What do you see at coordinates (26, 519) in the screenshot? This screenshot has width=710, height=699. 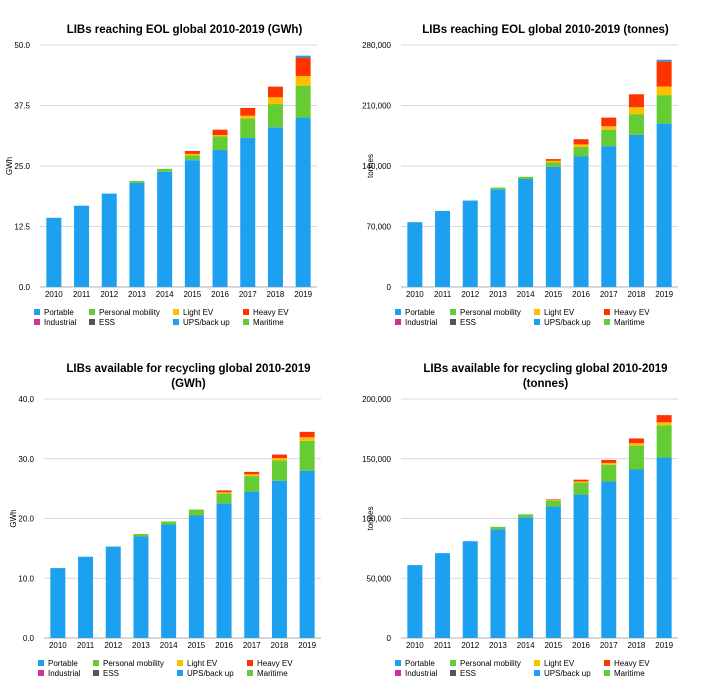 I see `y-tick-label: 20.0` at bounding box center [26, 519].